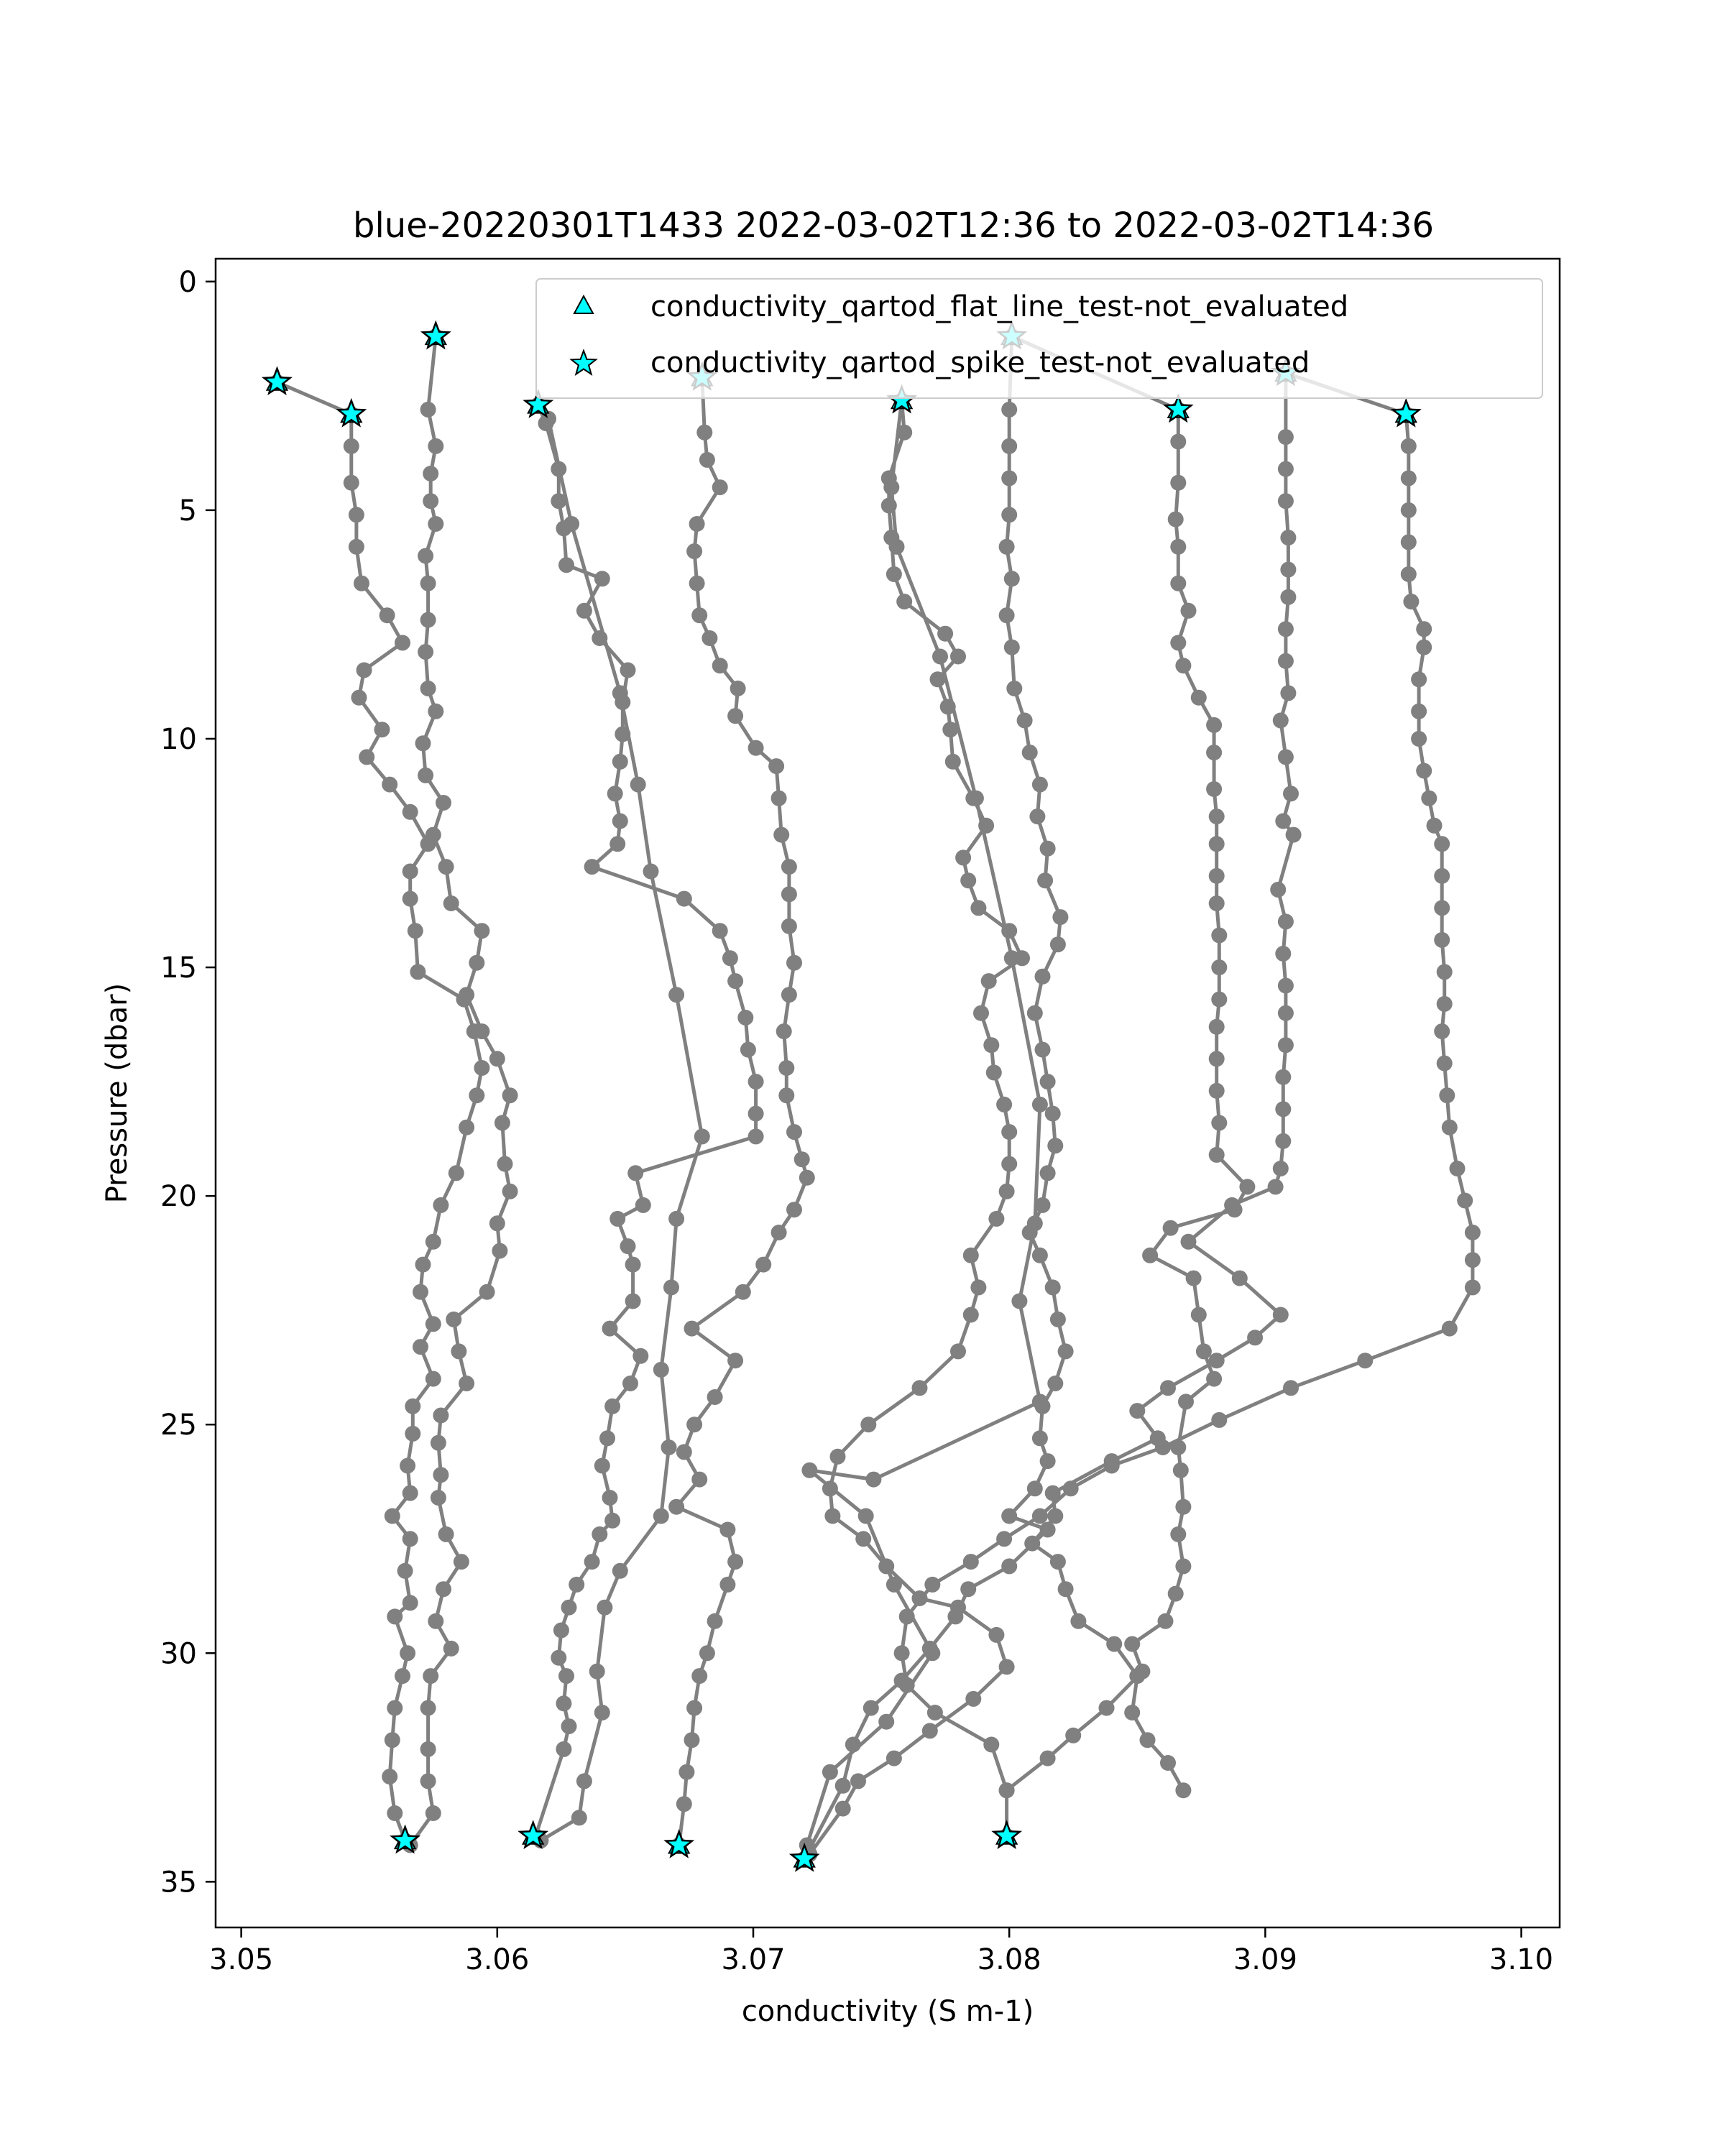 The image size is (1725, 2156). Describe the element at coordinates (1039, 338) in the screenshot. I see `legend-box` at that location.